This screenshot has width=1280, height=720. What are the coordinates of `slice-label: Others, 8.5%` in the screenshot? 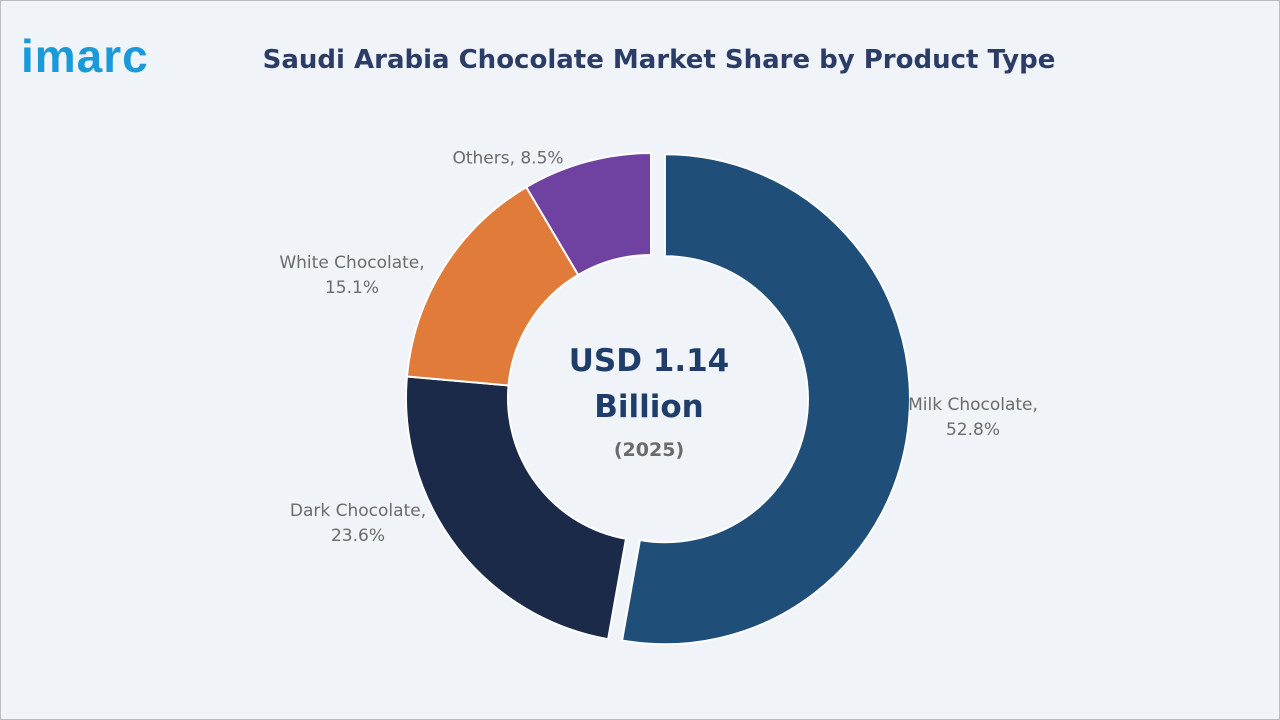 It's located at (508, 158).